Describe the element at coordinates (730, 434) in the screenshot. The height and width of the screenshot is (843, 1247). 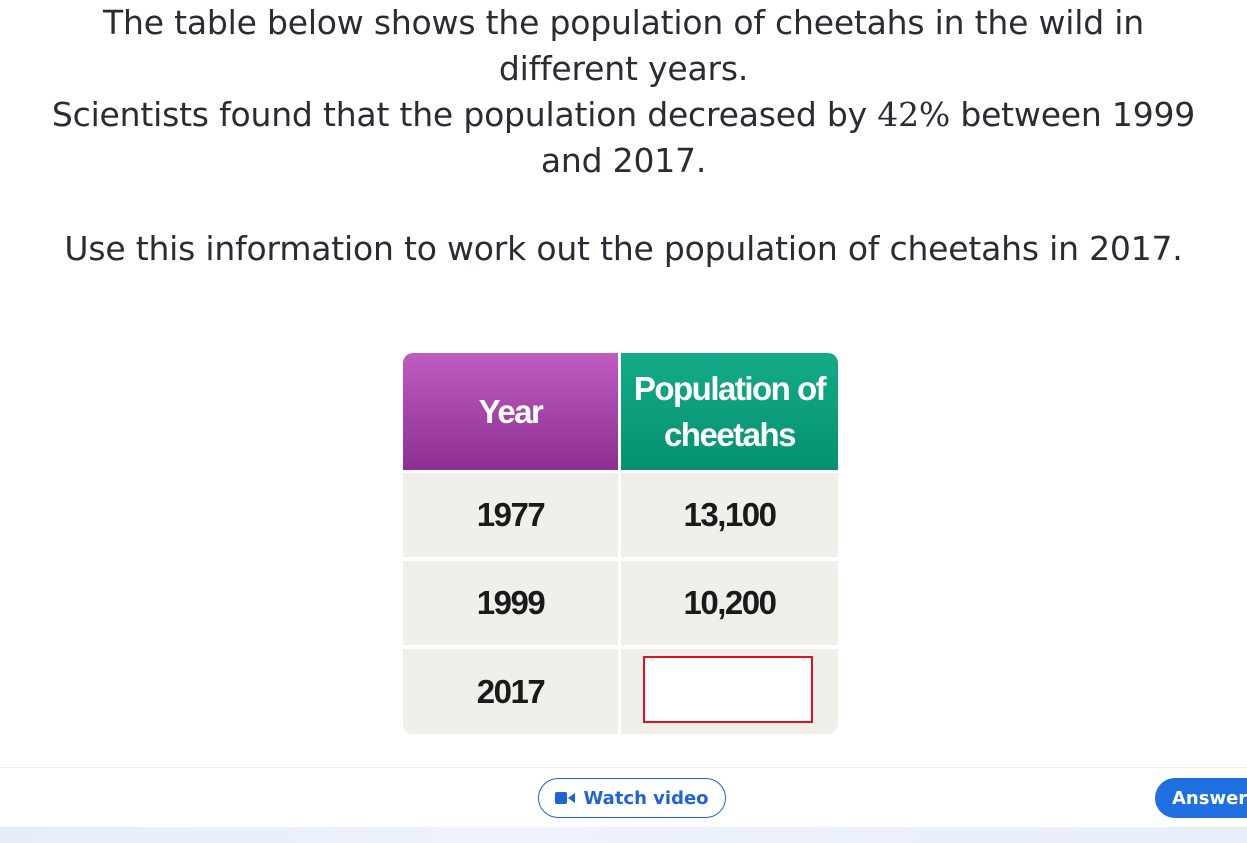
I see `header-population-line2: cheetahs` at that location.